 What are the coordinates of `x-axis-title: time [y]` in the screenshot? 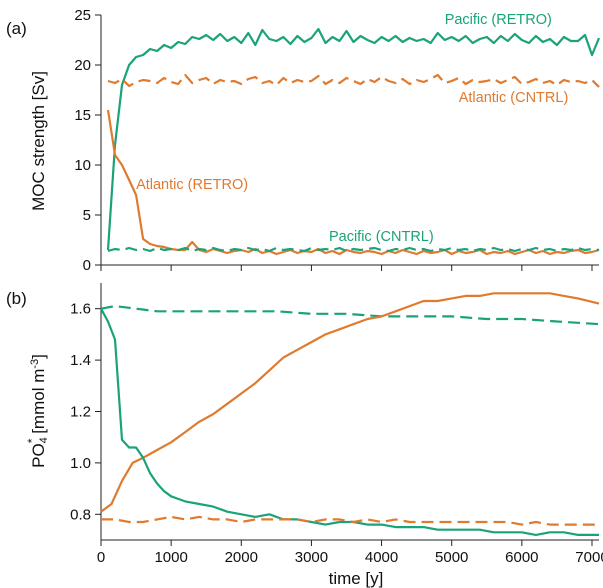 It's located at (356, 578).